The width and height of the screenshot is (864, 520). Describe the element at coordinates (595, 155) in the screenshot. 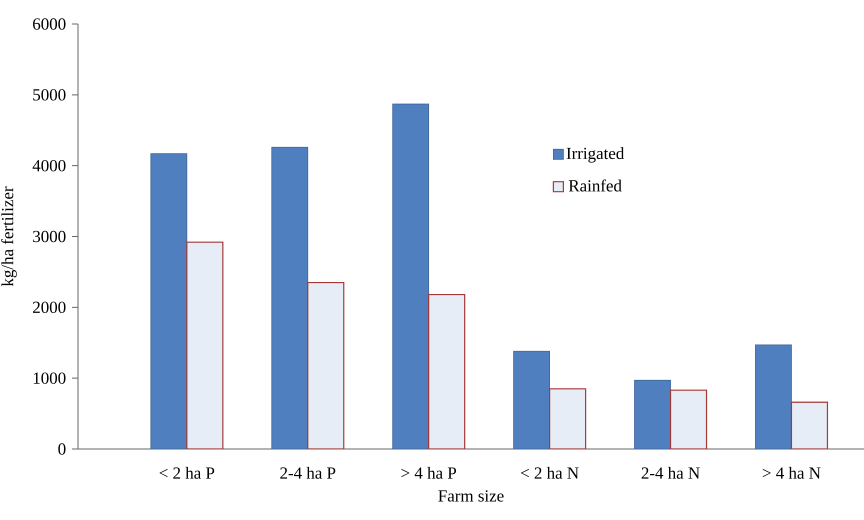

I see `legend-label: Irrigated` at that location.